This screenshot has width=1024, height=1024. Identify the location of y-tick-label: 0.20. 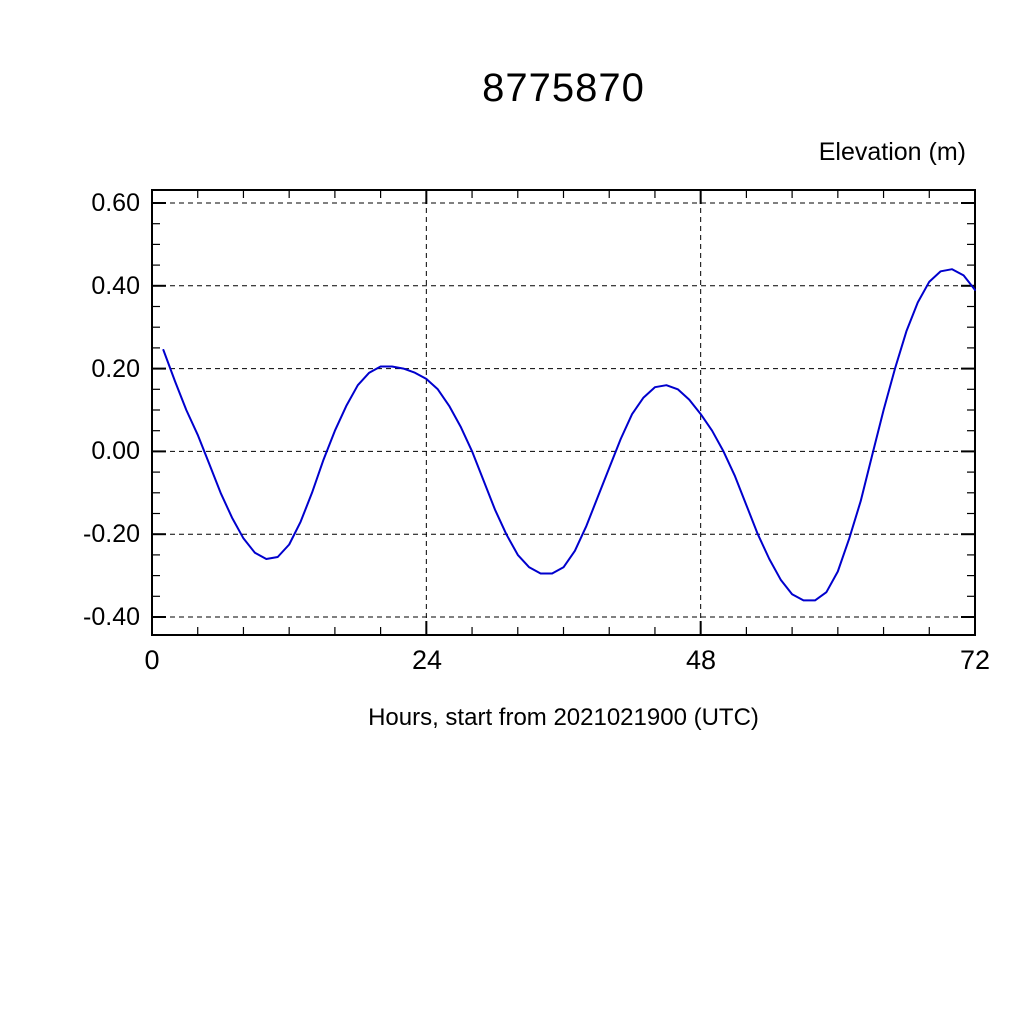
(115, 369).